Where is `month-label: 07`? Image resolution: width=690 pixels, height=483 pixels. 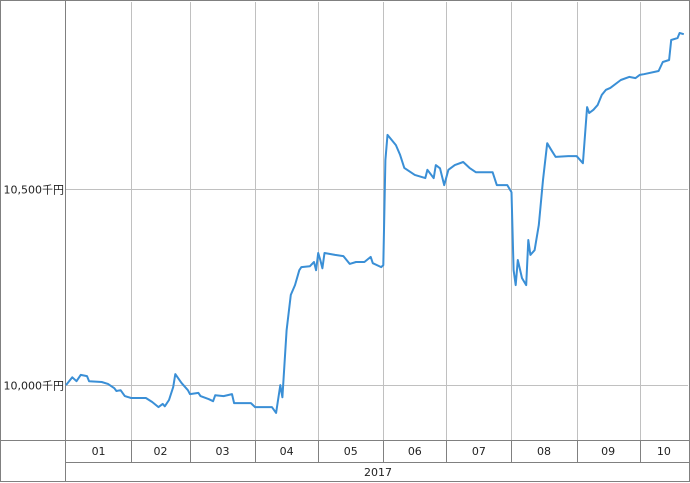
month-label: 07 is located at coordinates (479, 451).